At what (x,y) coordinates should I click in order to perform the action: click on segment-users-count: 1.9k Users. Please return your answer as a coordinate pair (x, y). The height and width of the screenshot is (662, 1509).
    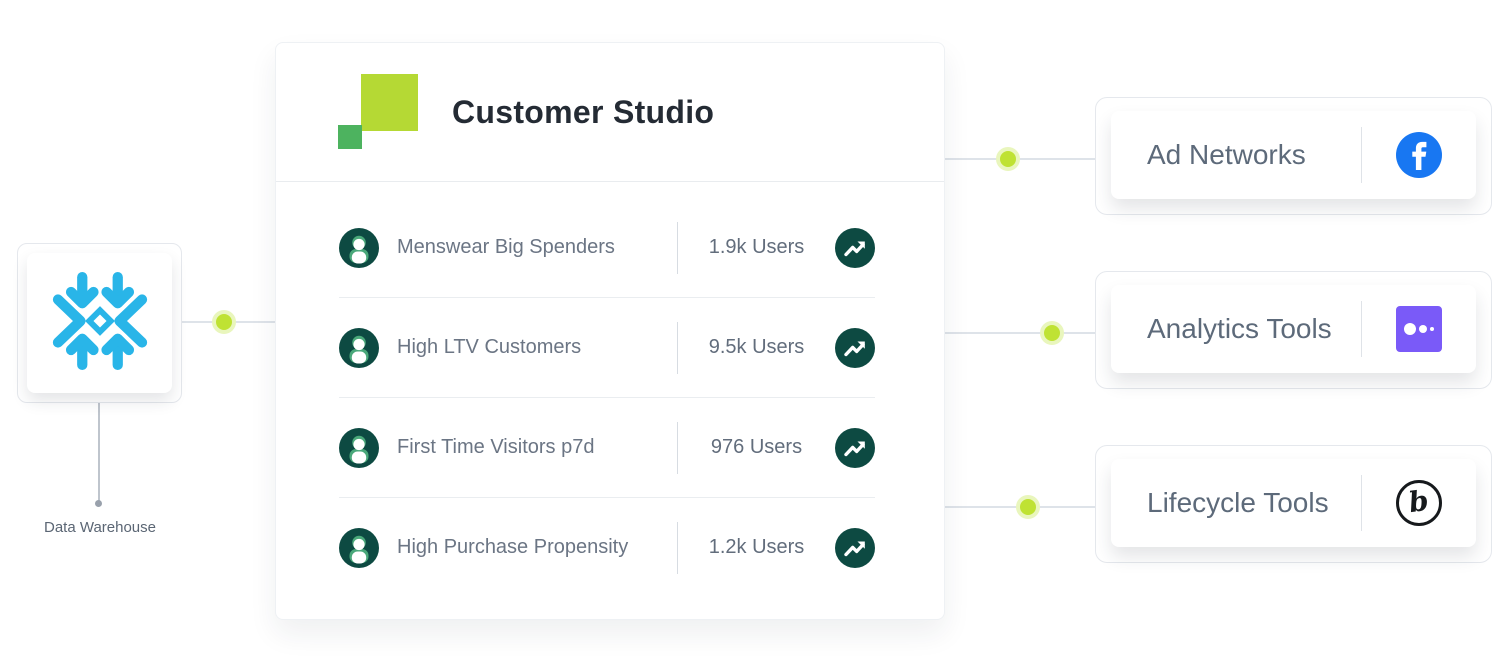
    Looking at the image, I should click on (756, 247).